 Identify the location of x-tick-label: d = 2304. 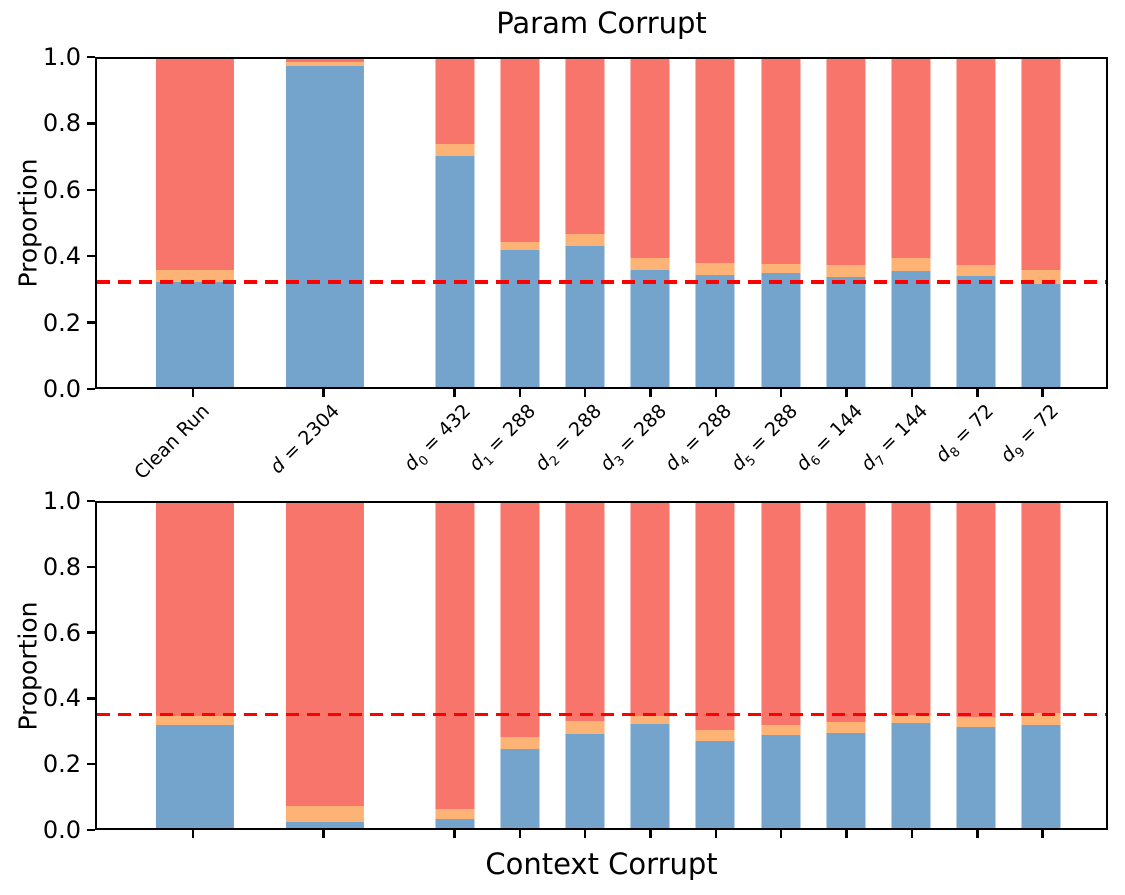
(305, 439).